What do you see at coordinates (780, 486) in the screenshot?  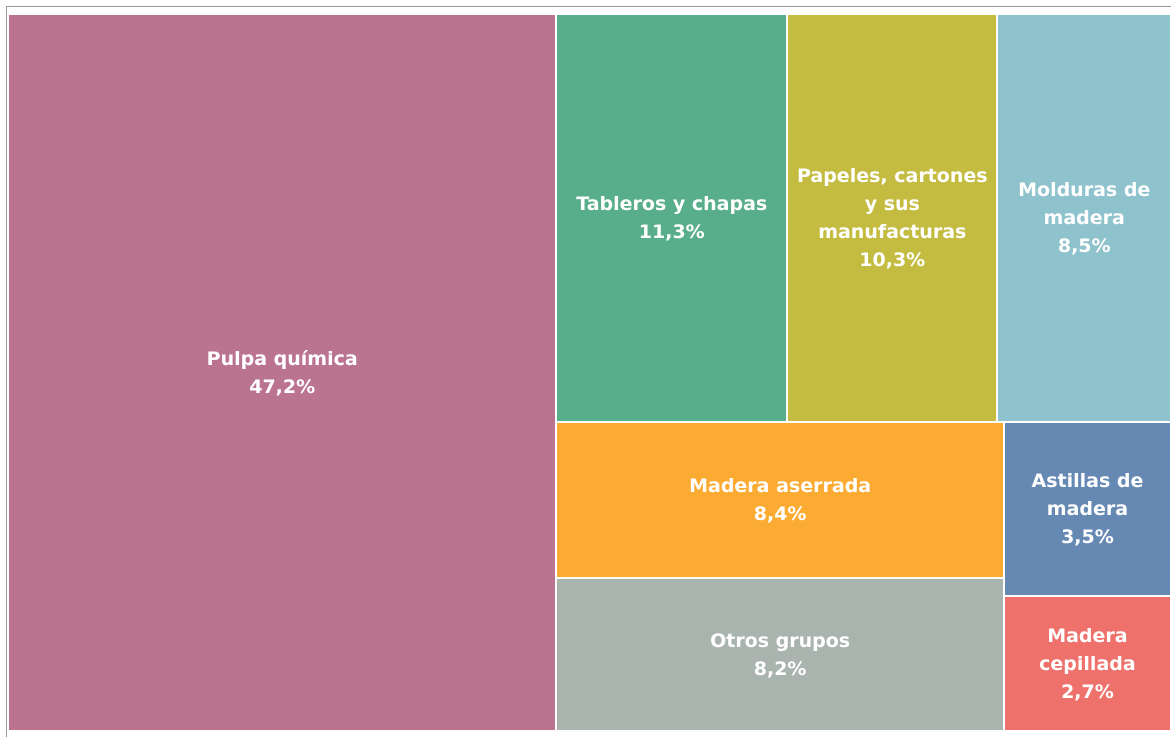 I see `cell-label: Madera aserrada` at bounding box center [780, 486].